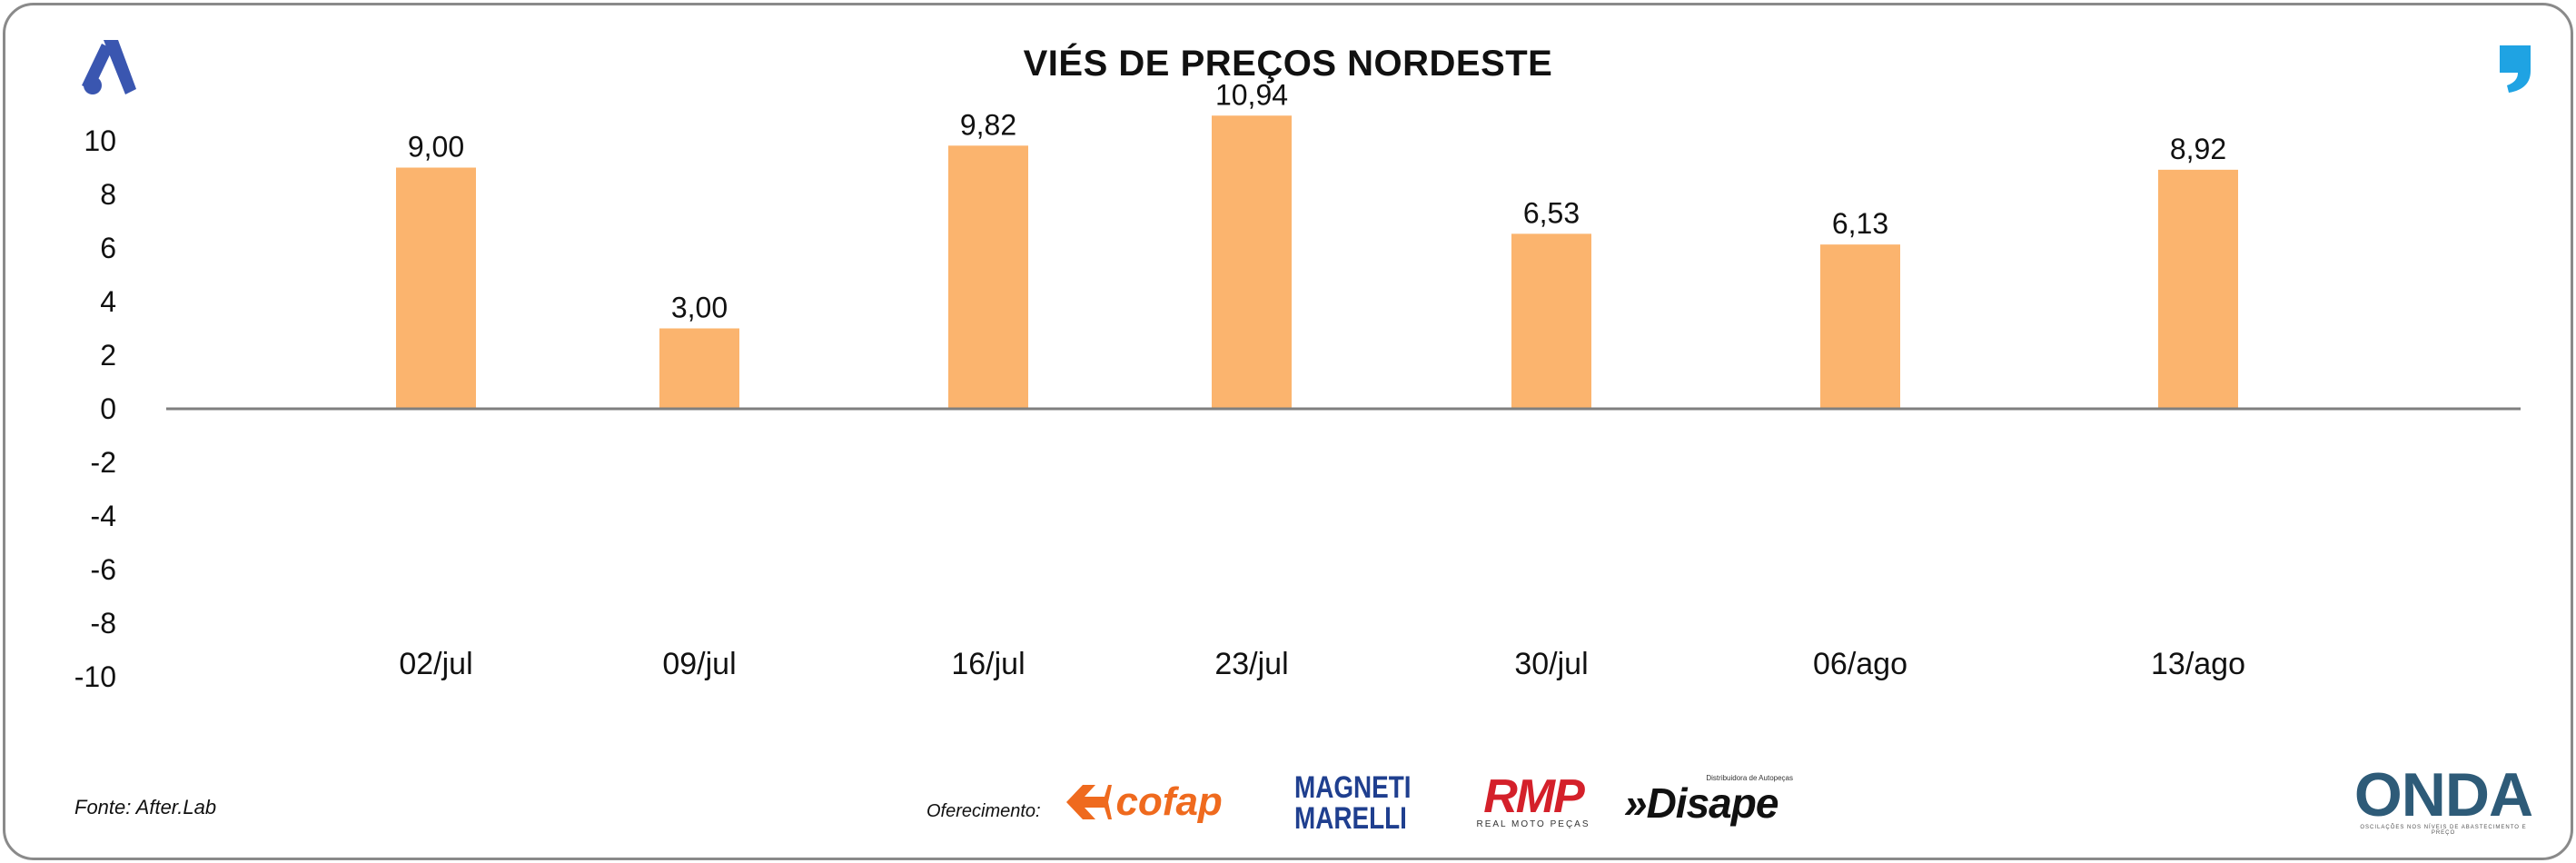 Image resolution: width=2576 pixels, height=863 pixels. Describe the element at coordinates (1533, 824) in the screenshot. I see `rmp-subtitle: REAL MOTO PEÇAS` at that location.